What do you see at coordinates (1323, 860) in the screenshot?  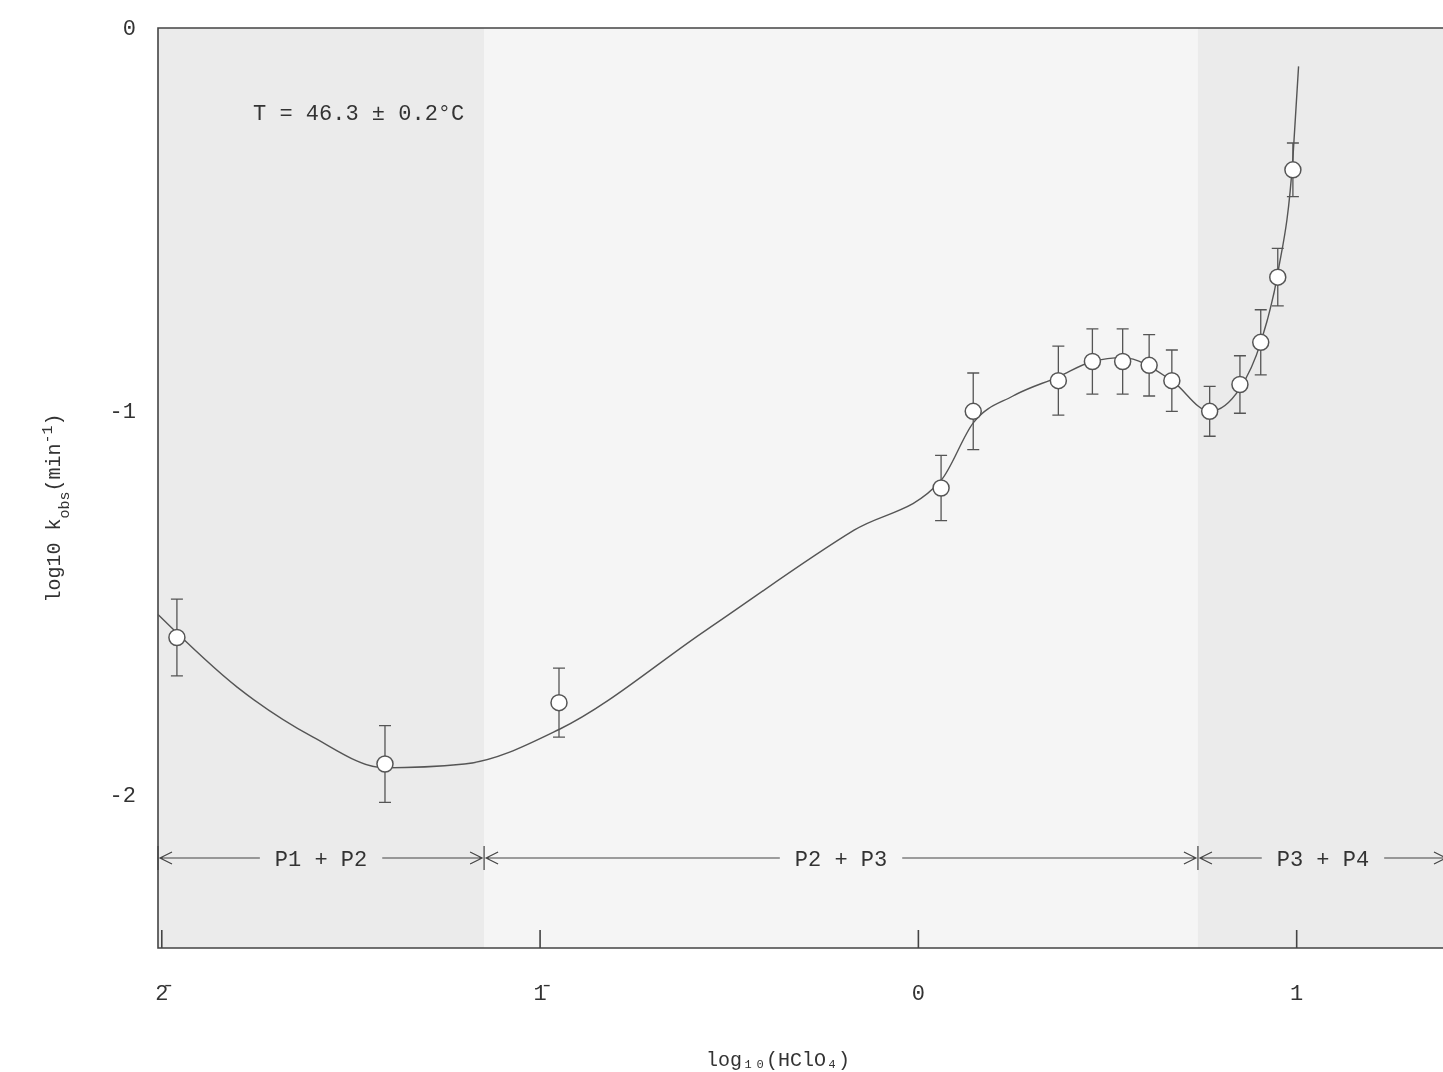 I see `band-label: P3 + P4` at bounding box center [1323, 860].